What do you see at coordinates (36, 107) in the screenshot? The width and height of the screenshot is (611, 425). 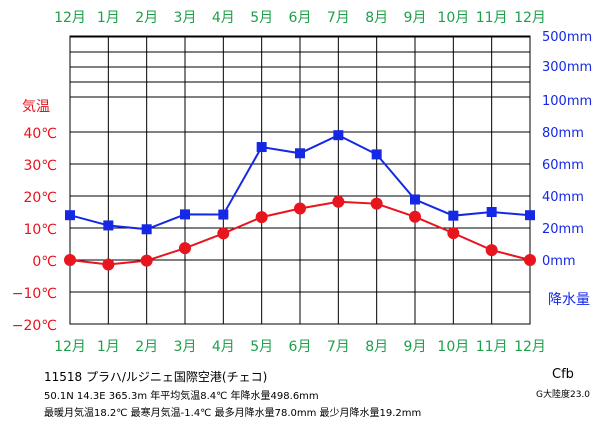 I see `temperature-axis-title: 気温` at bounding box center [36, 107].